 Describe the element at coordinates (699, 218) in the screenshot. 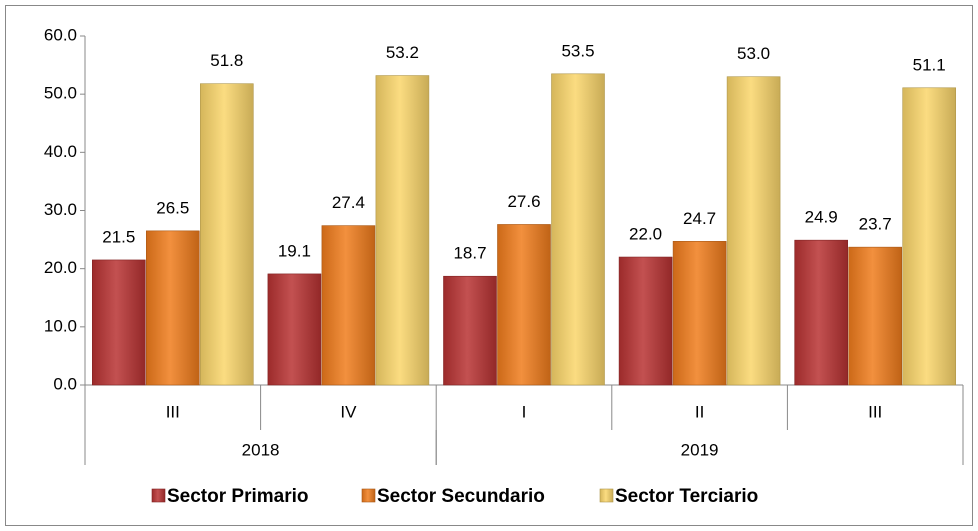

I see `data-label: 24.7` at that location.